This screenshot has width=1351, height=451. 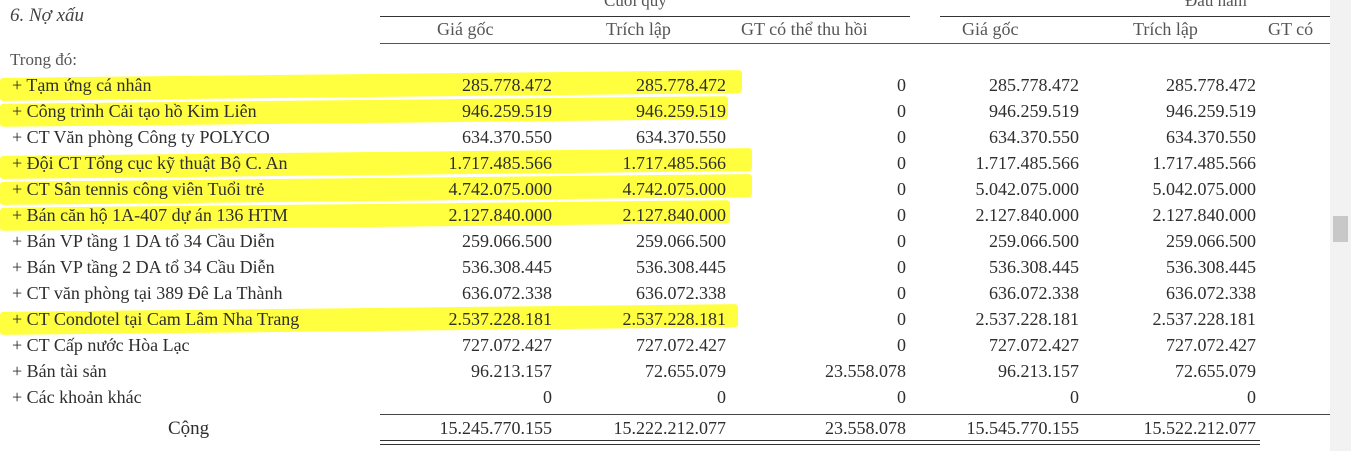 What do you see at coordinates (674, 215) in the screenshot?
I see `cell-provision-eoq: 2.127.840.000` at bounding box center [674, 215].